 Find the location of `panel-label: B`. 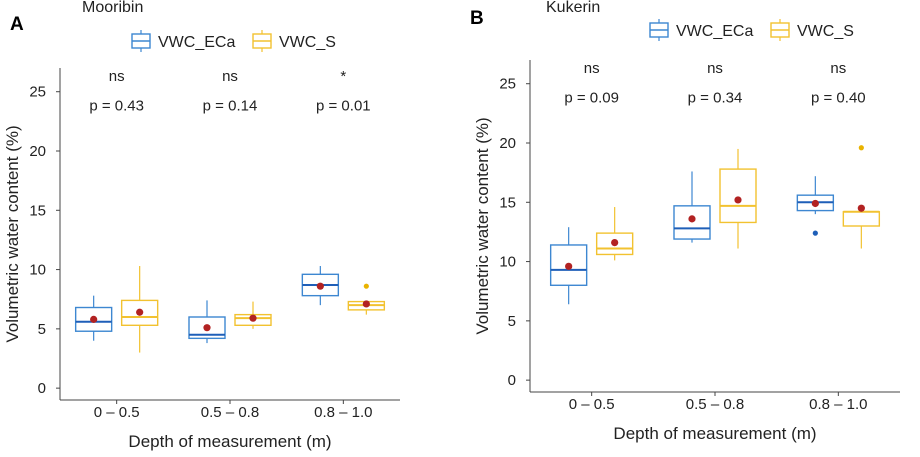

panel-label: B is located at coordinates (477, 18).